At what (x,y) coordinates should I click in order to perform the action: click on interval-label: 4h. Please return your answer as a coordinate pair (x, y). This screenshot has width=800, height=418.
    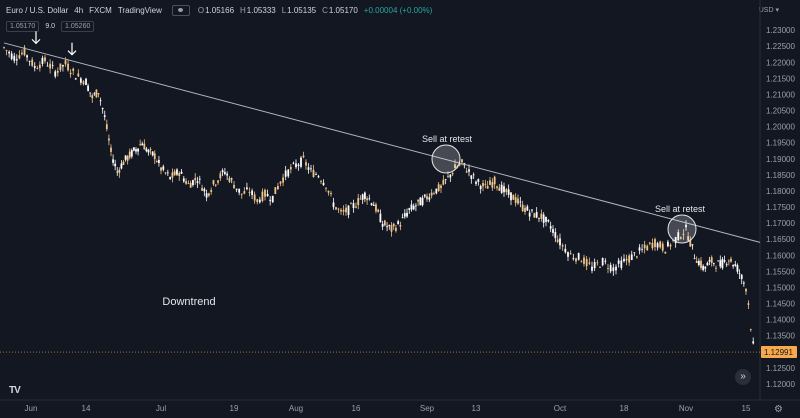
    Looking at the image, I should click on (79, 10).